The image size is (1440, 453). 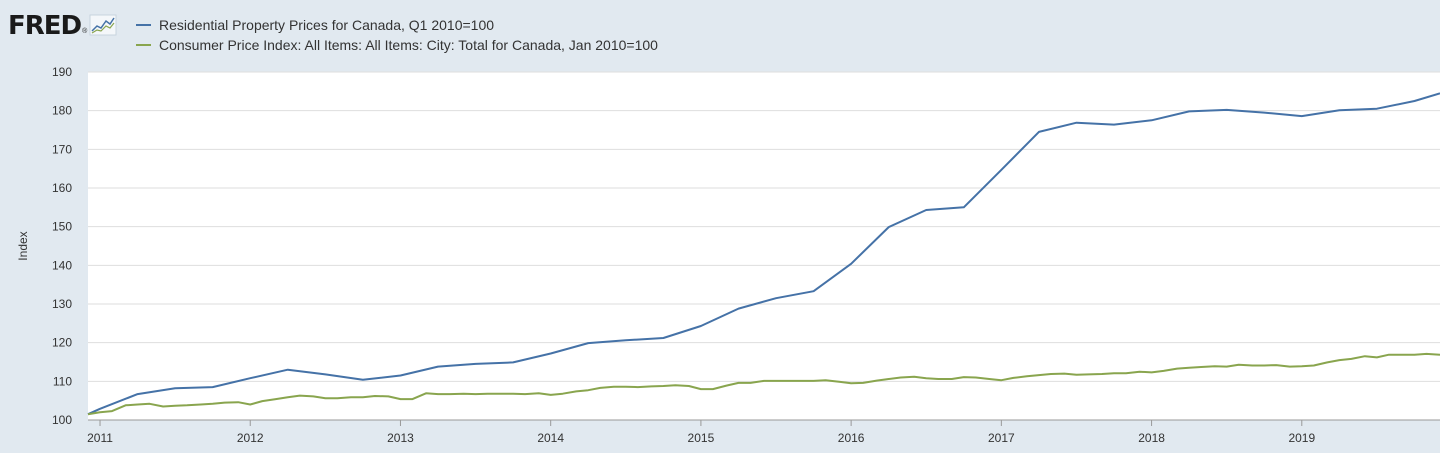 I want to click on x-tick-label: 2019, so click(x=1301, y=438).